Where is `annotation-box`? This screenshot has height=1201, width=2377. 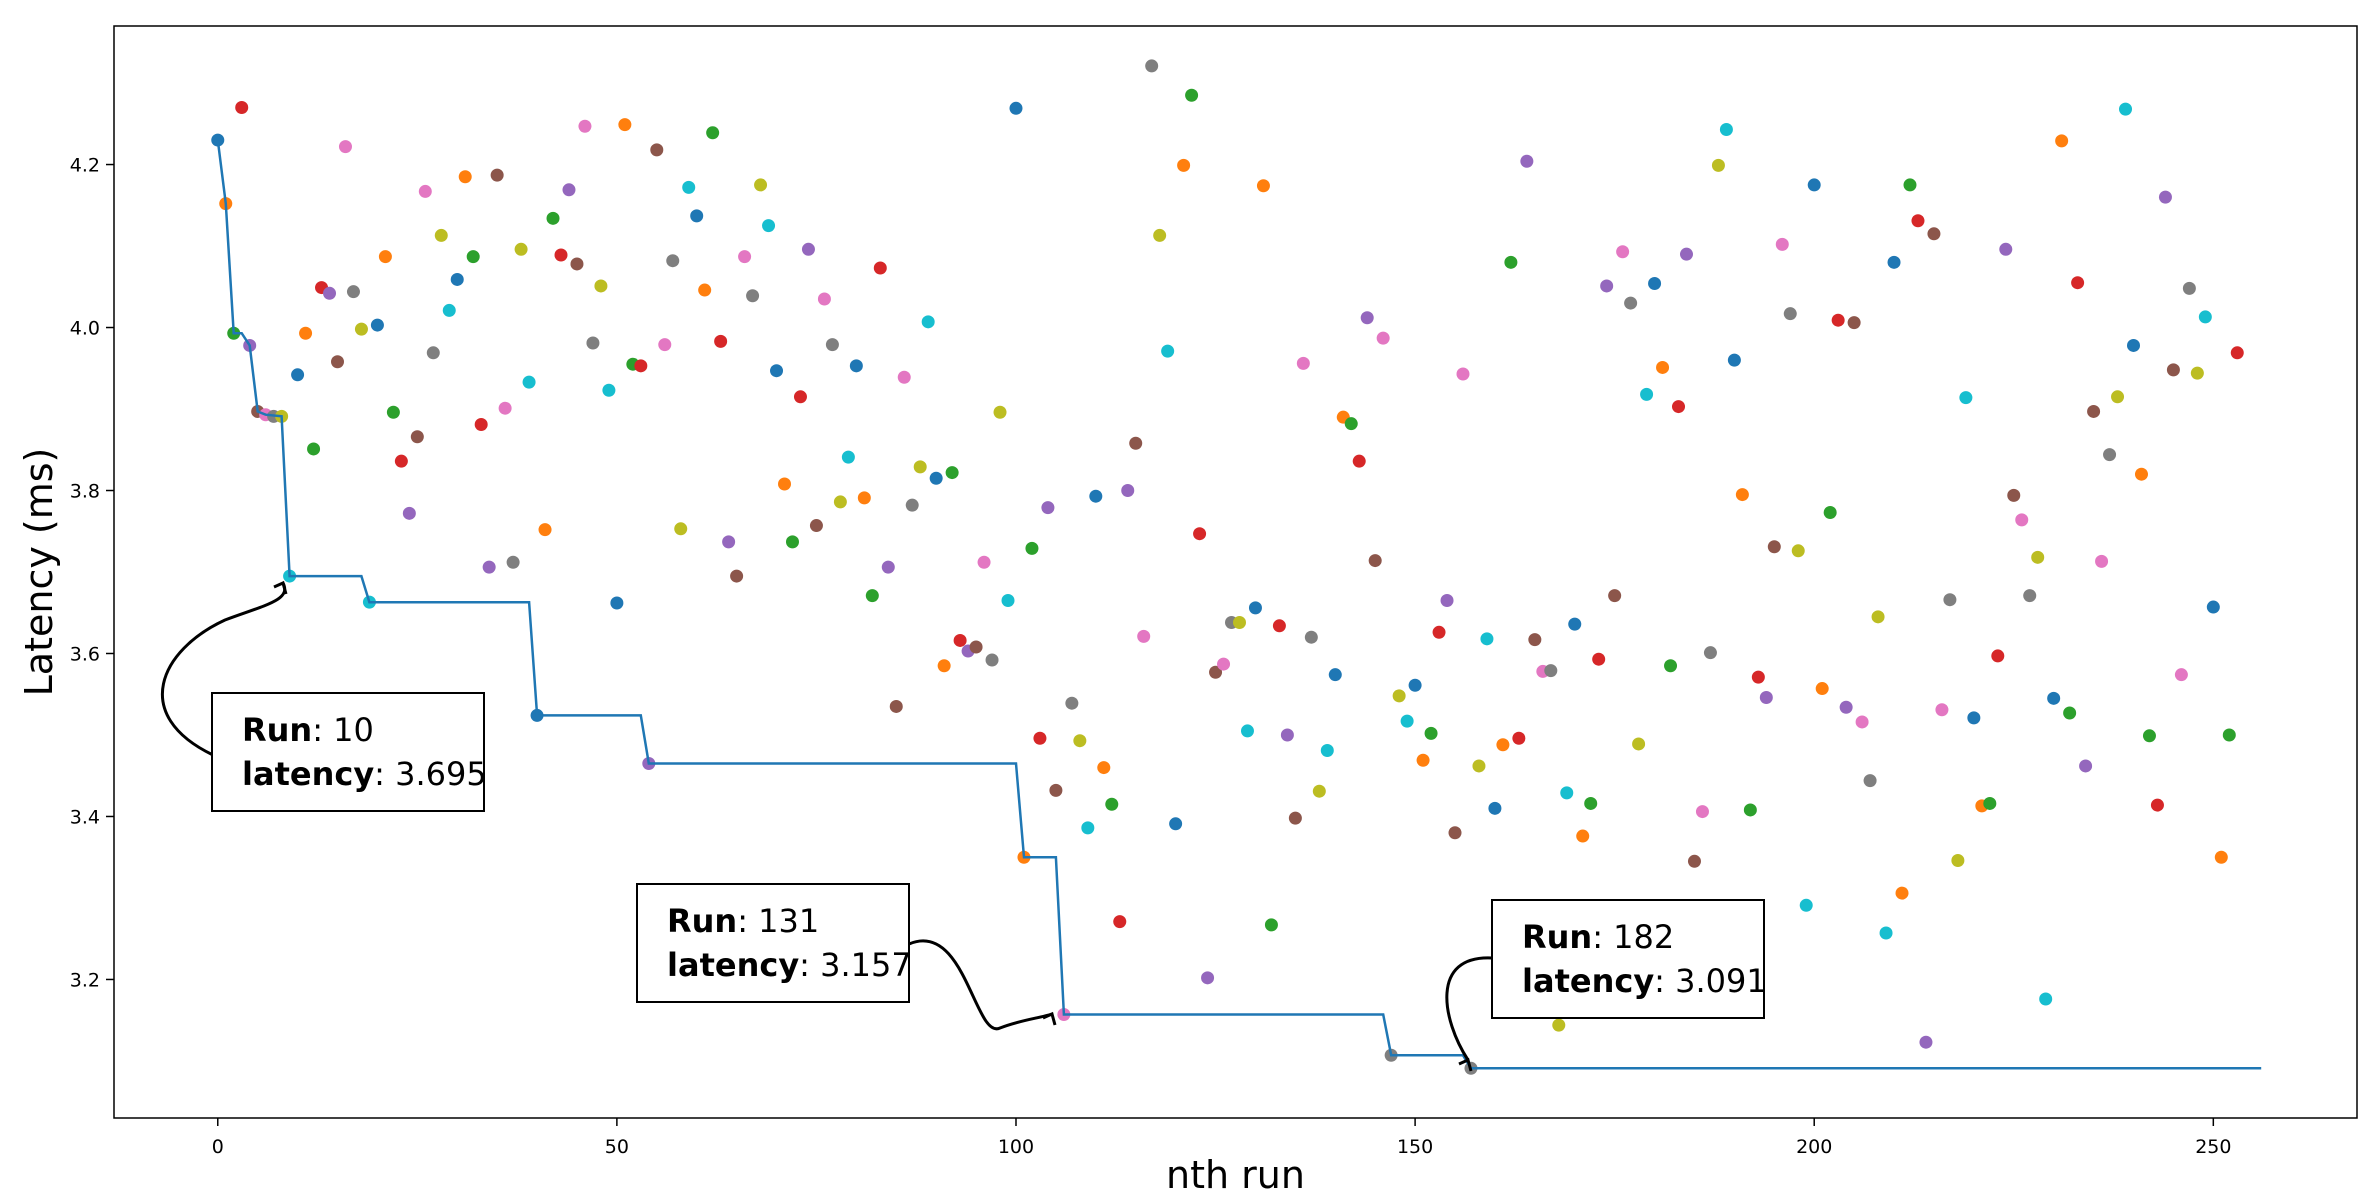 annotation-box is located at coordinates (773, 943).